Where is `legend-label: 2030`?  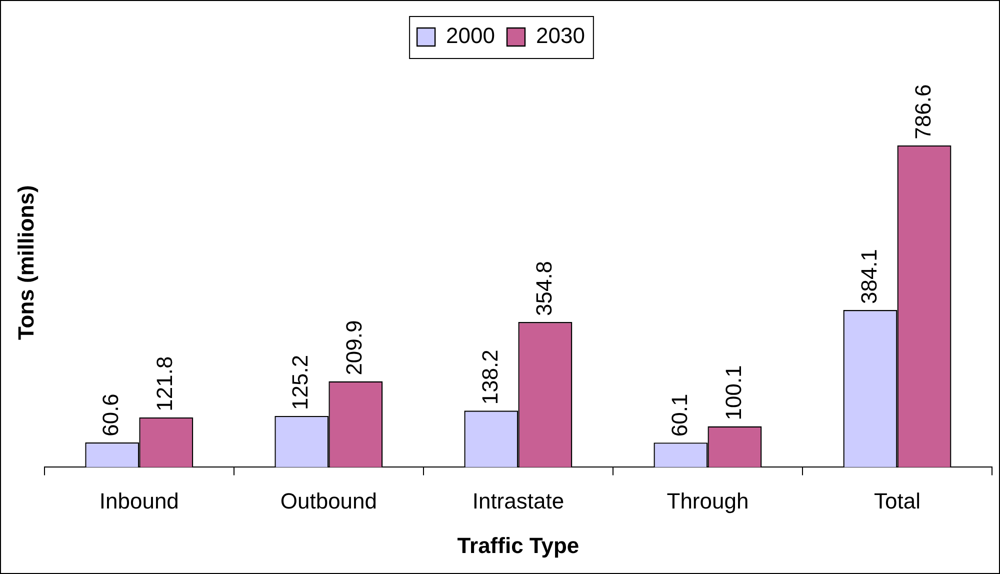 legend-label: 2030 is located at coordinates (560, 35).